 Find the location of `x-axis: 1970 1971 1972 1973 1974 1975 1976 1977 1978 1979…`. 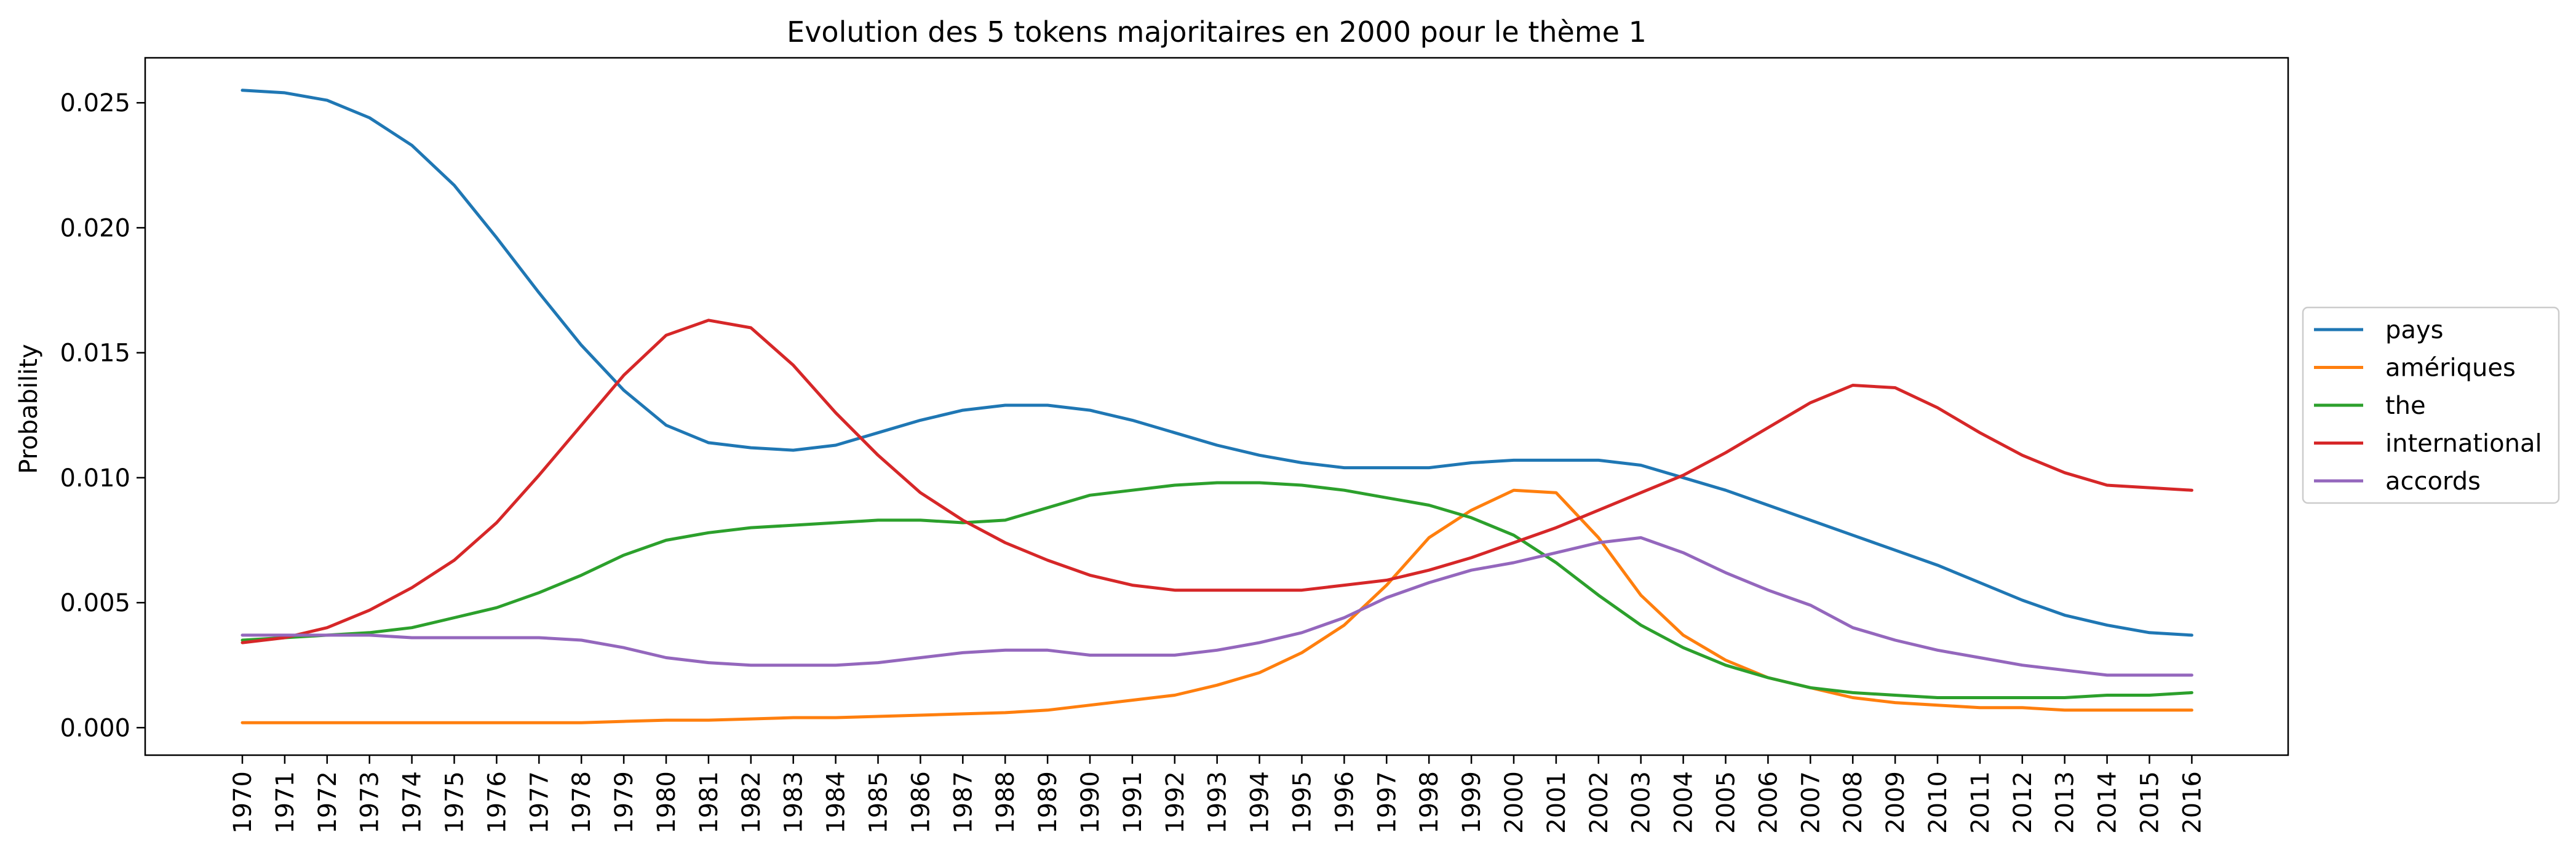

x-axis: 1970 1971 1972 1973 1974 1975 1976 1977 1978 1979… is located at coordinates (1217, 794).